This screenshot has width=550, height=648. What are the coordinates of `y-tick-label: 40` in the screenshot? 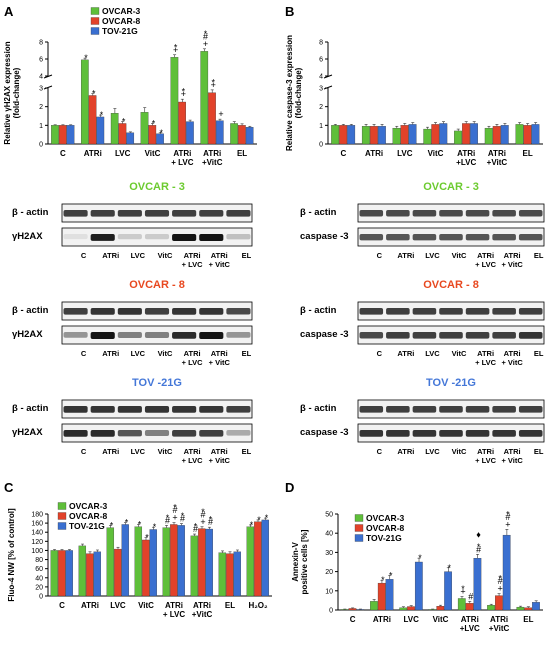 It's located at (329, 534).